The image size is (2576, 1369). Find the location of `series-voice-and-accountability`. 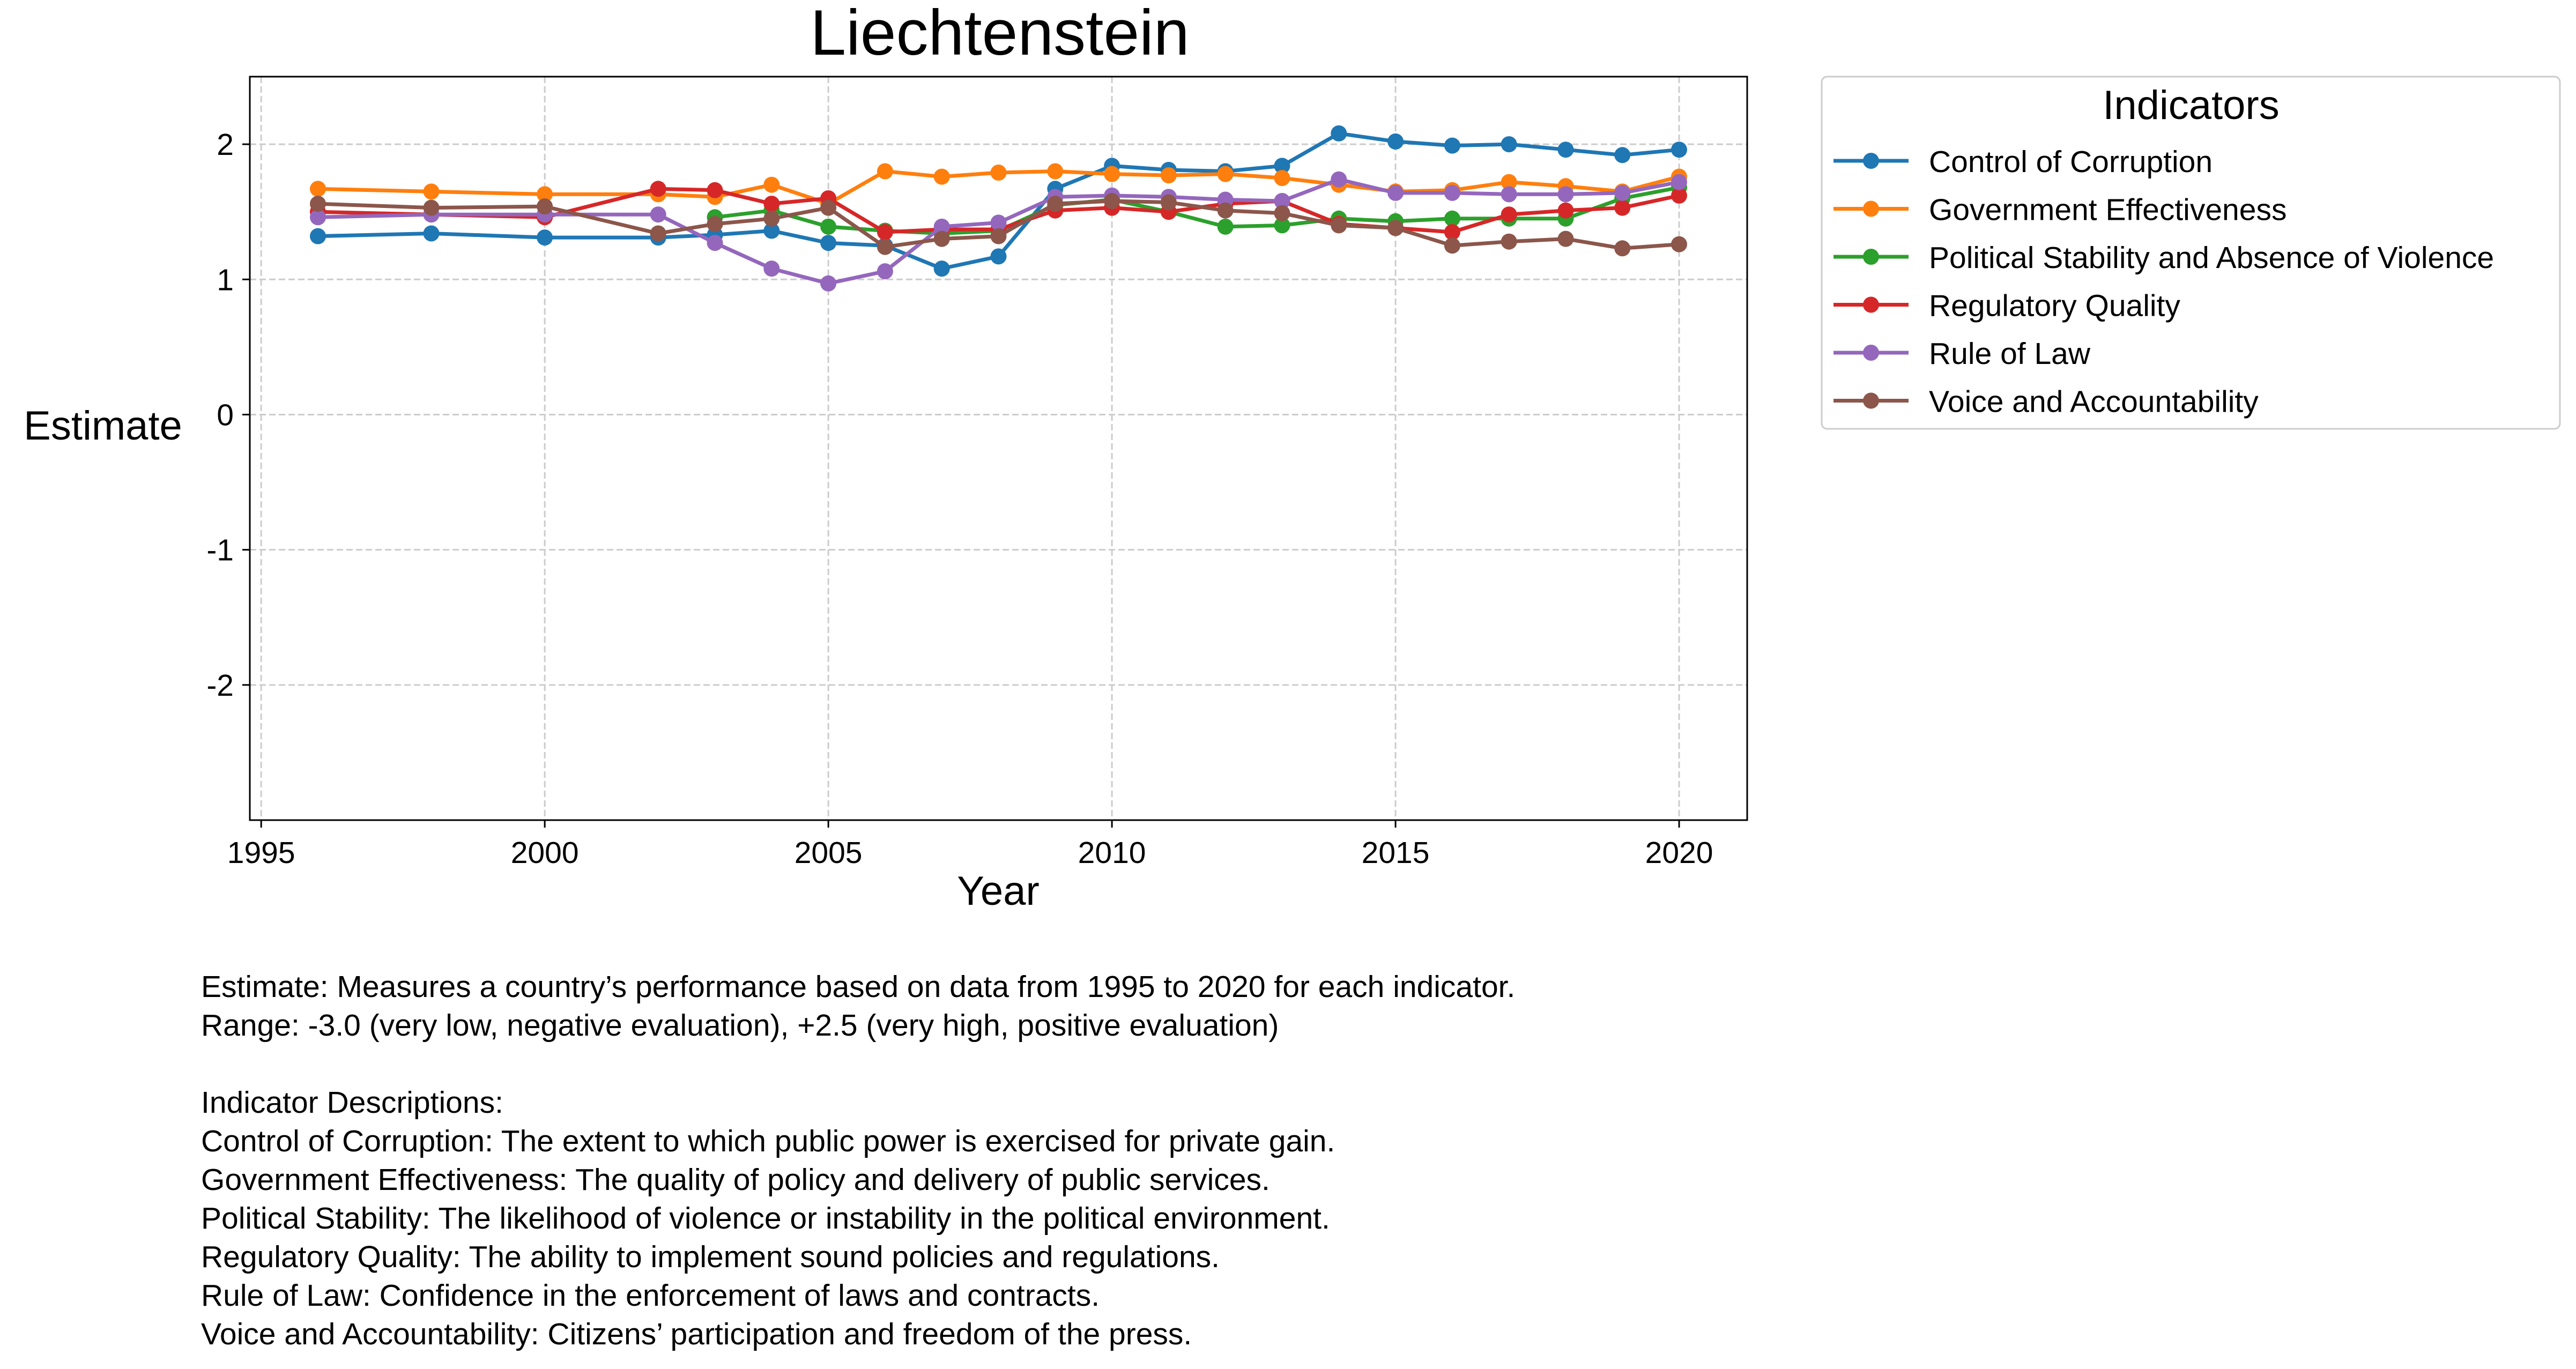

series-voice-and-accountability is located at coordinates (999, 225).